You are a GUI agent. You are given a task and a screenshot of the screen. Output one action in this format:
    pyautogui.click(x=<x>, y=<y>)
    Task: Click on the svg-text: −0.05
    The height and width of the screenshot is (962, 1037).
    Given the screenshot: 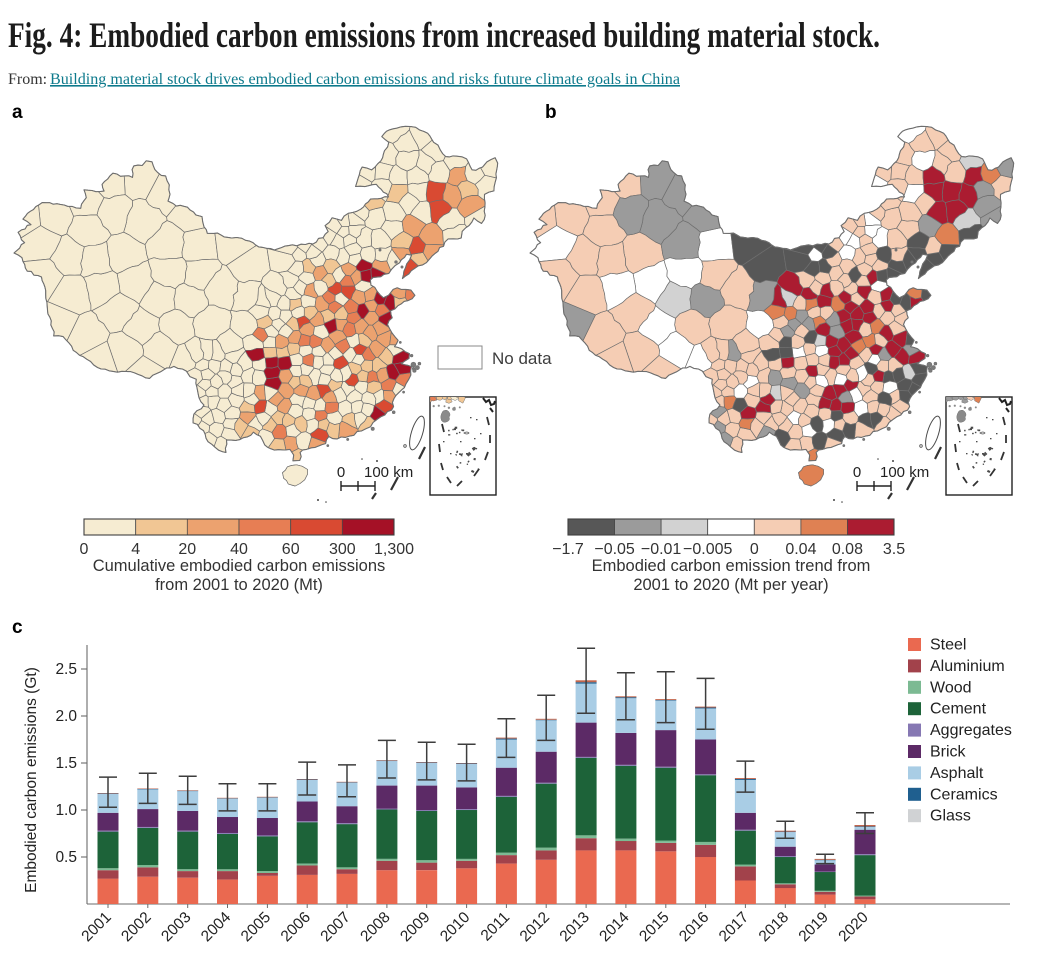 What is the action you would take?
    pyautogui.click(x=614, y=549)
    